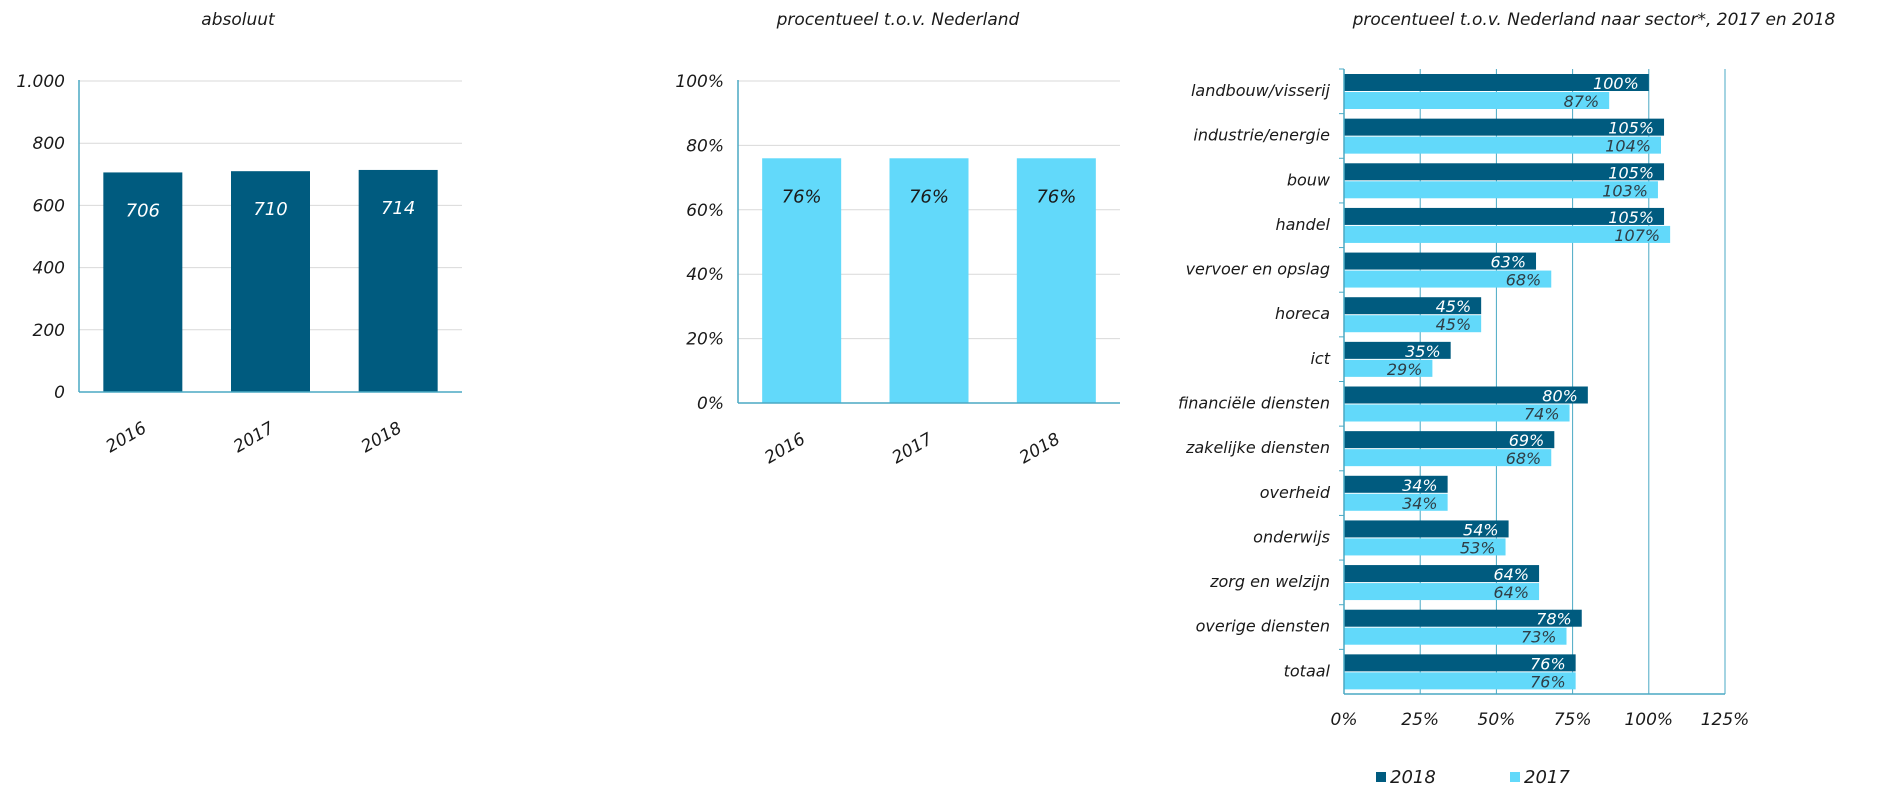 The height and width of the screenshot is (787, 1886). I want to click on y-tick-label: 60%, so click(705, 211).